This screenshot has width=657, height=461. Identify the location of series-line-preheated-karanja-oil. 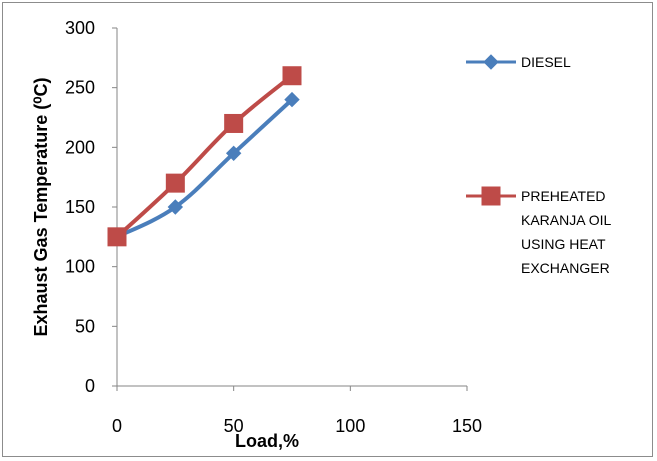
(204, 156).